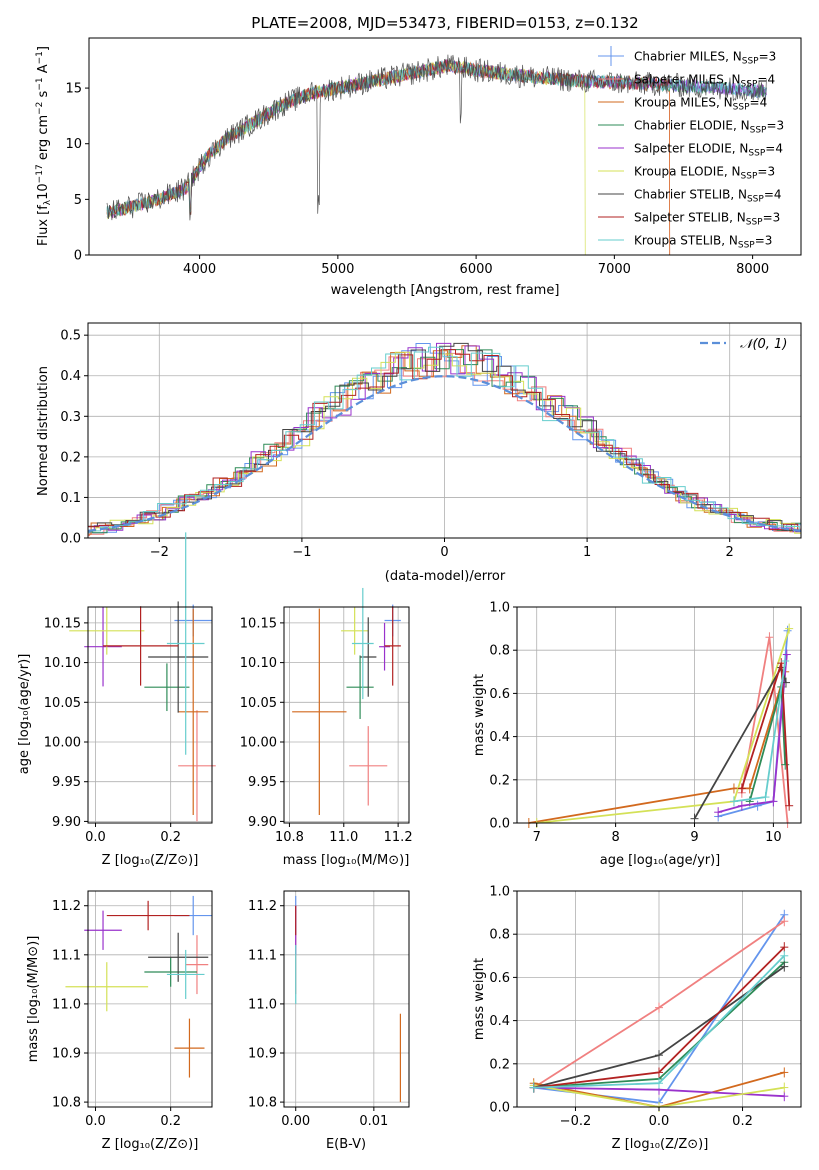 This screenshot has height=1170, width=819. I want to click on y-tick-label: 9.90, so click(66, 822).